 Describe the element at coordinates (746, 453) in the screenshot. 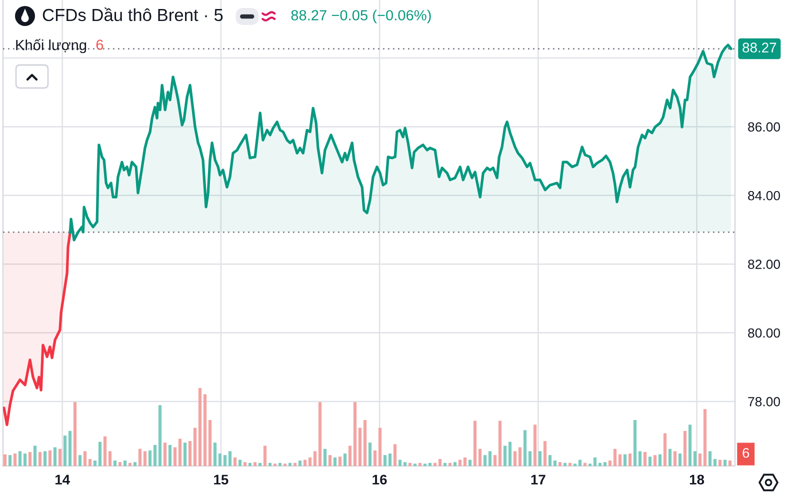

I see `text: 6` at that location.